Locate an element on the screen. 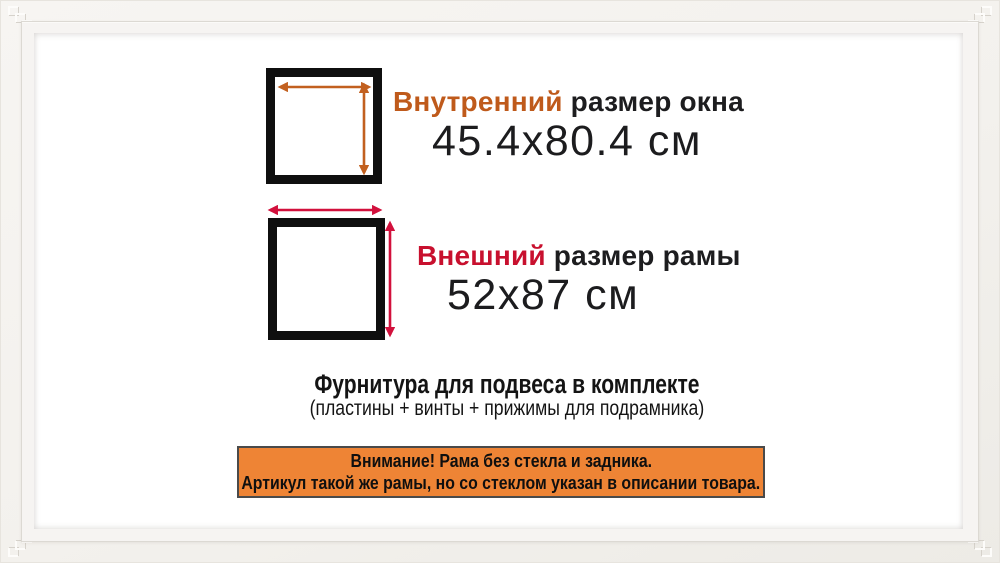 This screenshot has height=563, width=1000. outer-size-label-rest: размер рамы is located at coordinates (643, 255).